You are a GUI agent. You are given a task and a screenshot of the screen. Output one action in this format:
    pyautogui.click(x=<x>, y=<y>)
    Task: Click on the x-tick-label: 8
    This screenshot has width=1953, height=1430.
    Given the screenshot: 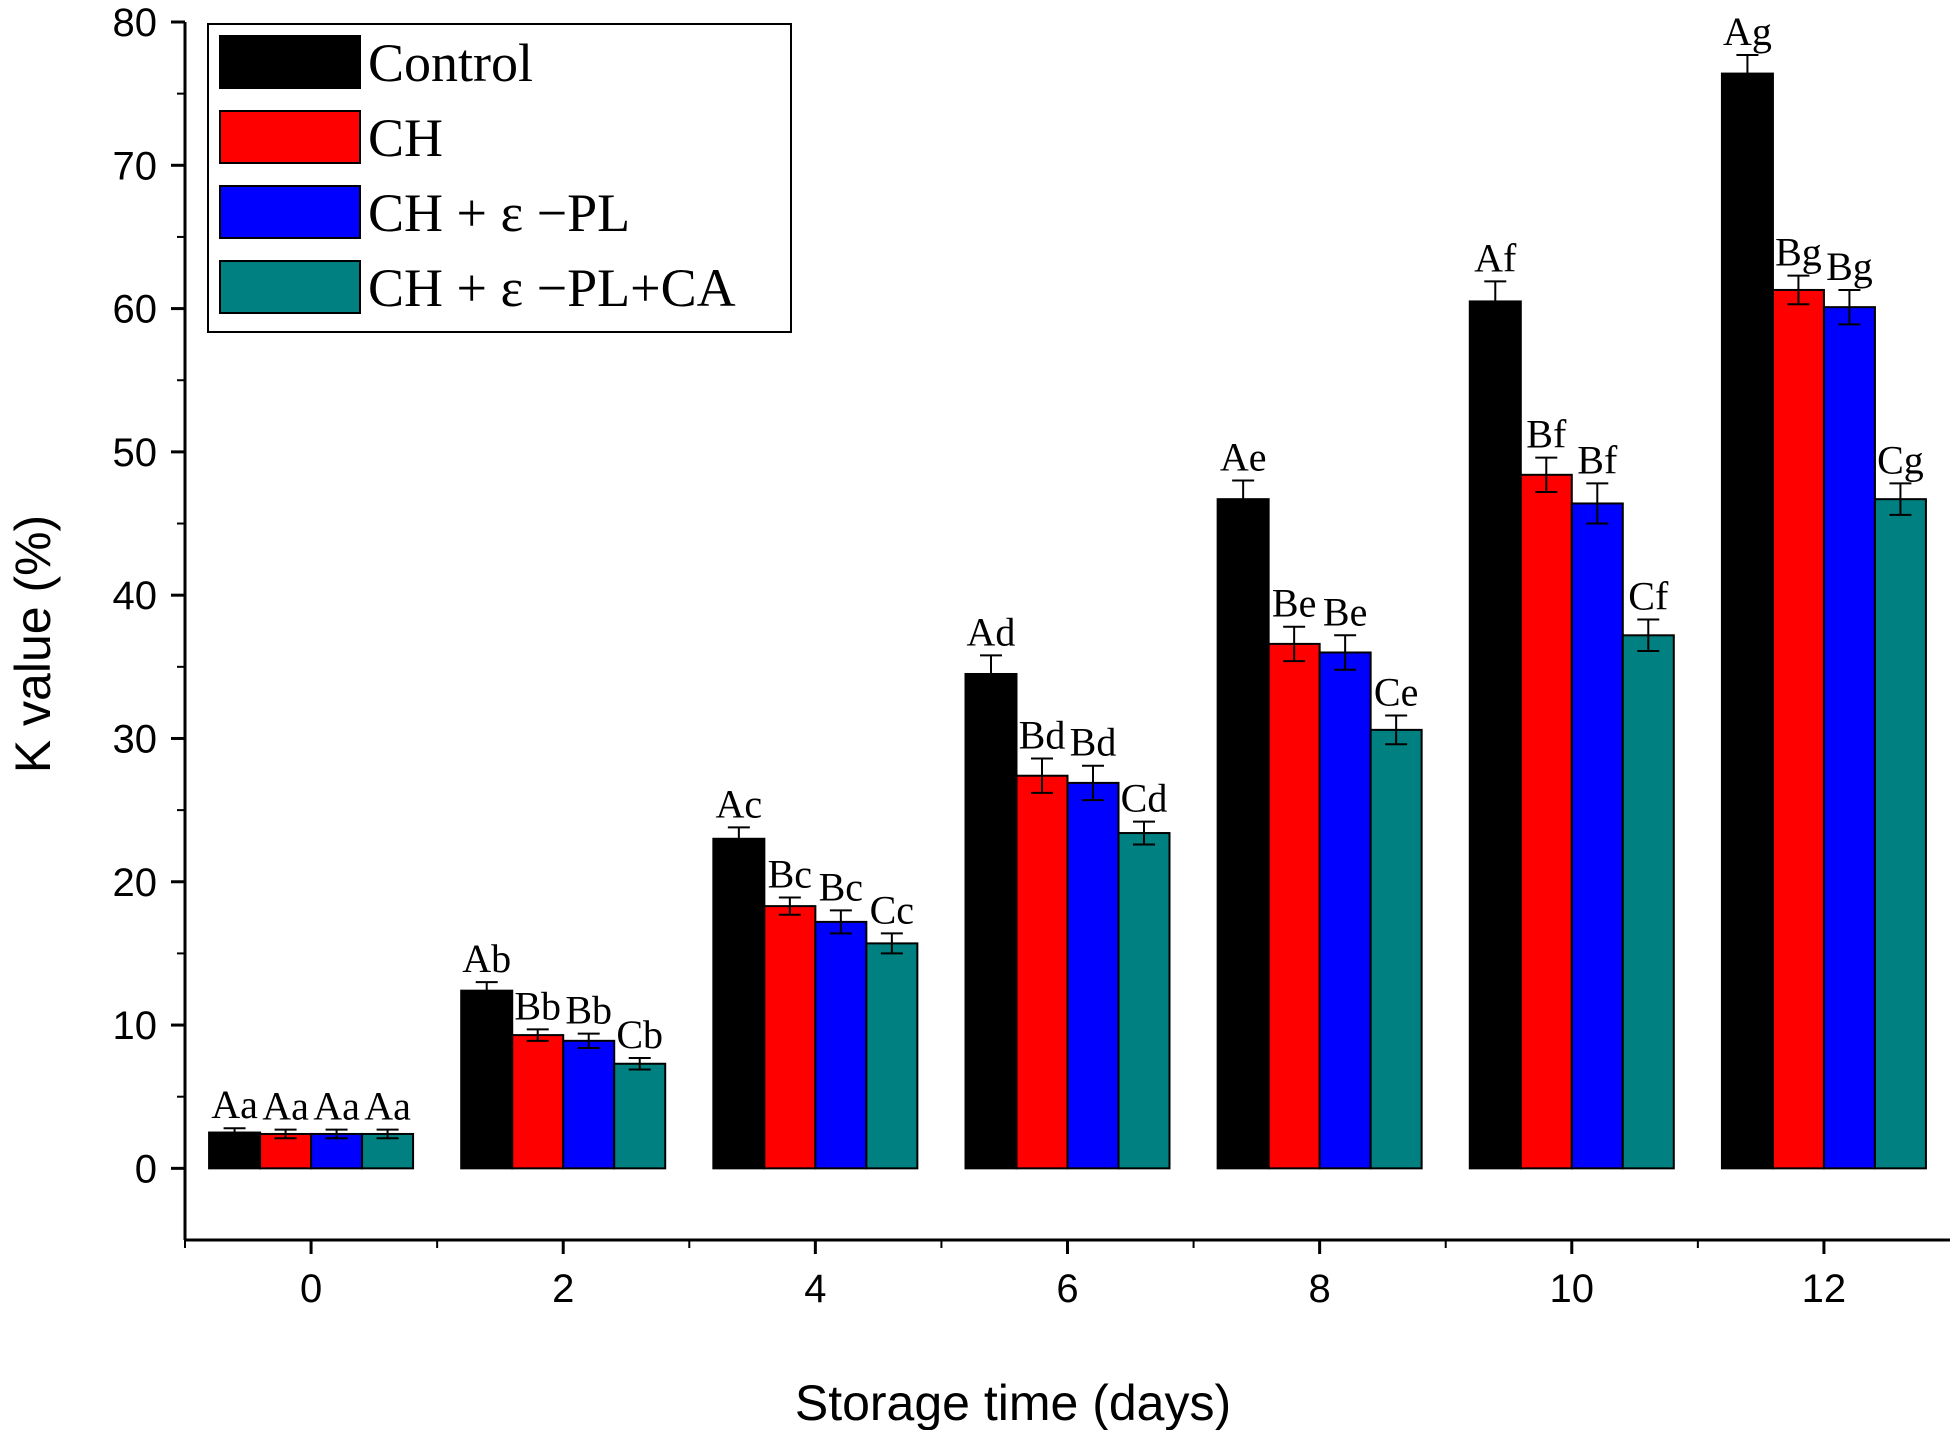 What is the action you would take?
    pyautogui.click(x=1320, y=1289)
    